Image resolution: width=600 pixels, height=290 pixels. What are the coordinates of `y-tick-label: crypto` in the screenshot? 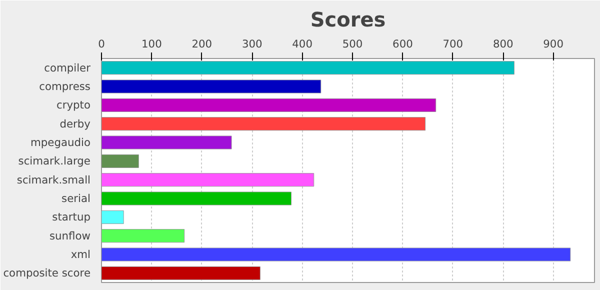 It's located at (73, 105).